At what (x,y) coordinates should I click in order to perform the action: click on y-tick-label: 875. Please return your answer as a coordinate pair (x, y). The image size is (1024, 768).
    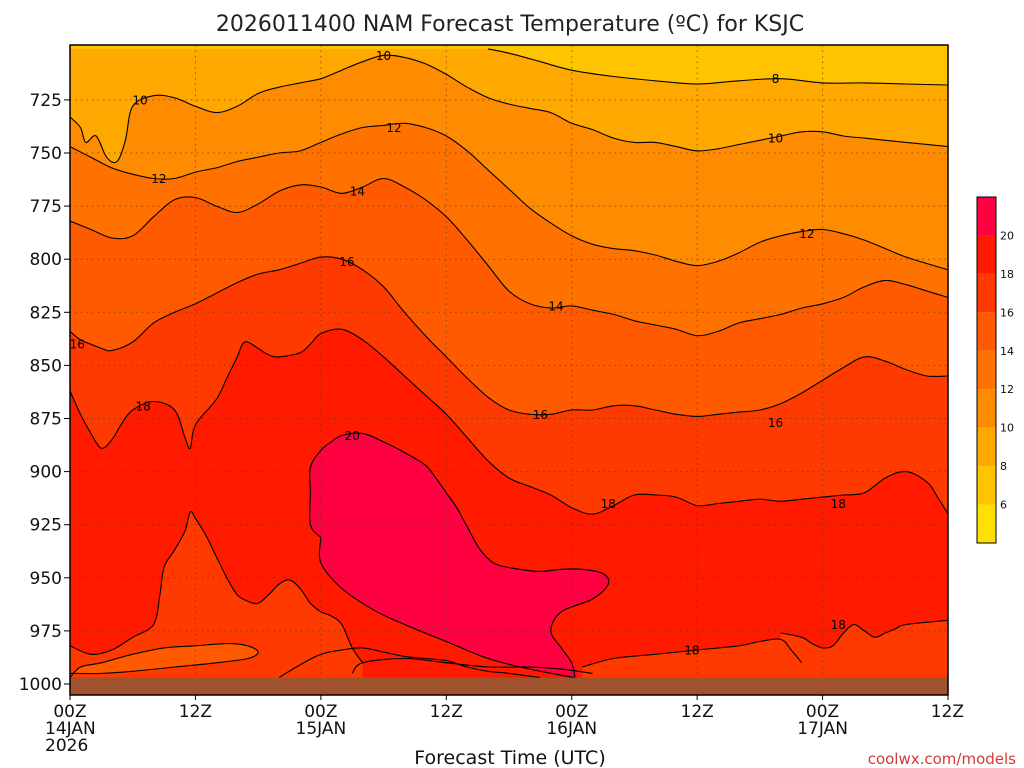
    Looking at the image, I should click on (46, 420).